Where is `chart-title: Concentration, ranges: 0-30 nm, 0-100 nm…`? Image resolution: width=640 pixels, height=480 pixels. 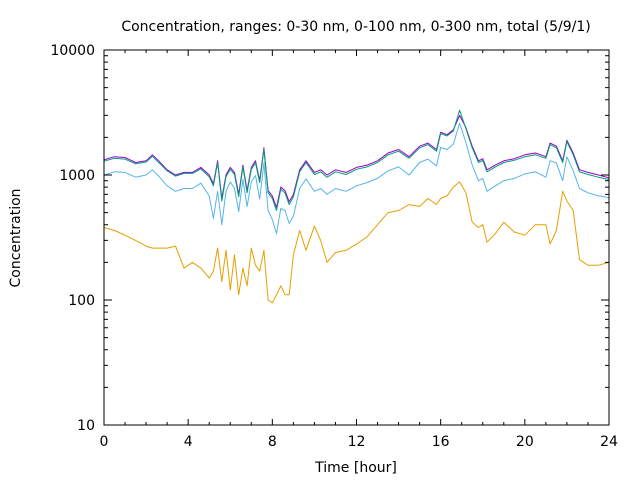 chart-title: Concentration, ranges: 0-30 nm, 0-100 nm… is located at coordinates (355, 27).